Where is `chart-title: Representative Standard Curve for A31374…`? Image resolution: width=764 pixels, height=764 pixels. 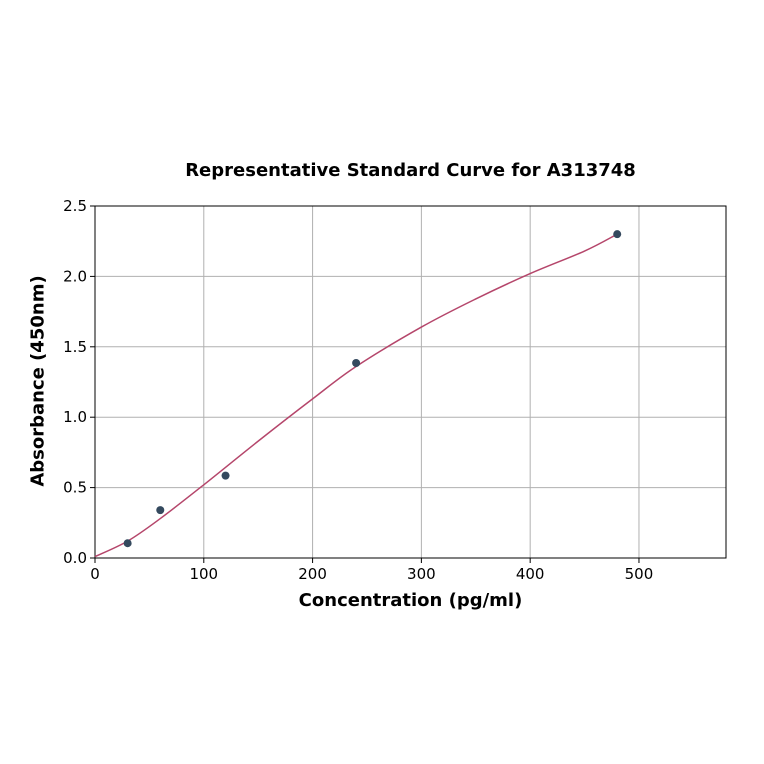 chart-title: Representative Standard Curve for A31374… is located at coordinates (410, 170).